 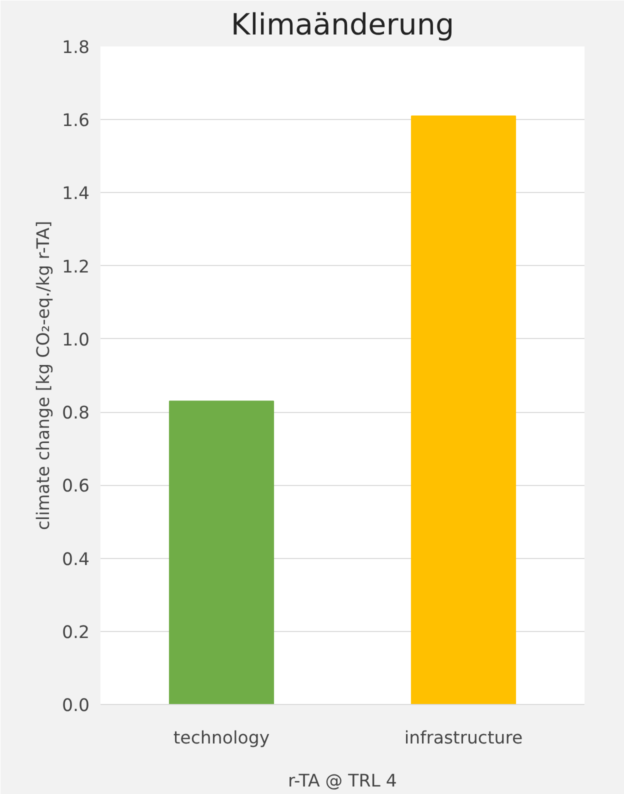 I want to click on y-tick-label: 1.8, so click(x=76, y=48).